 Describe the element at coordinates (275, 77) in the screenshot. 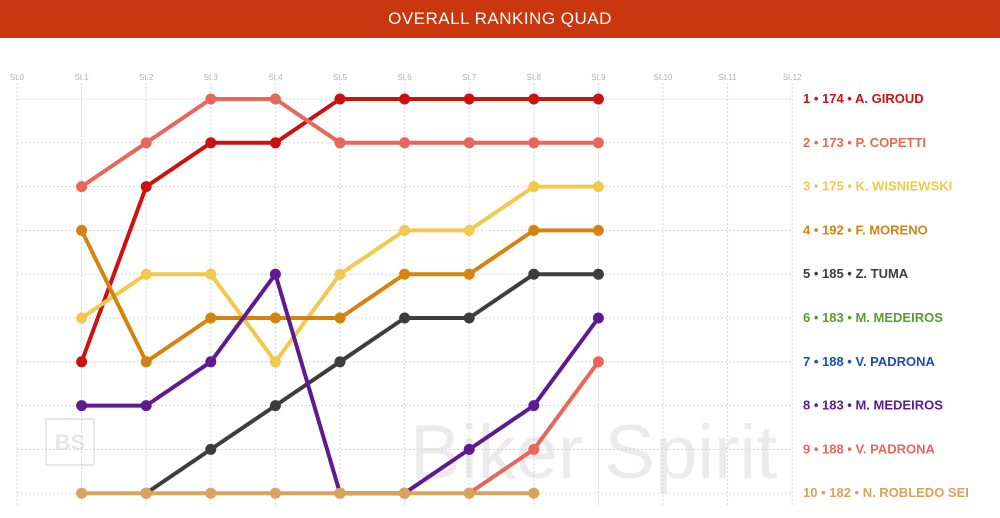

I see `stage-tick-label: St.4` at that location.